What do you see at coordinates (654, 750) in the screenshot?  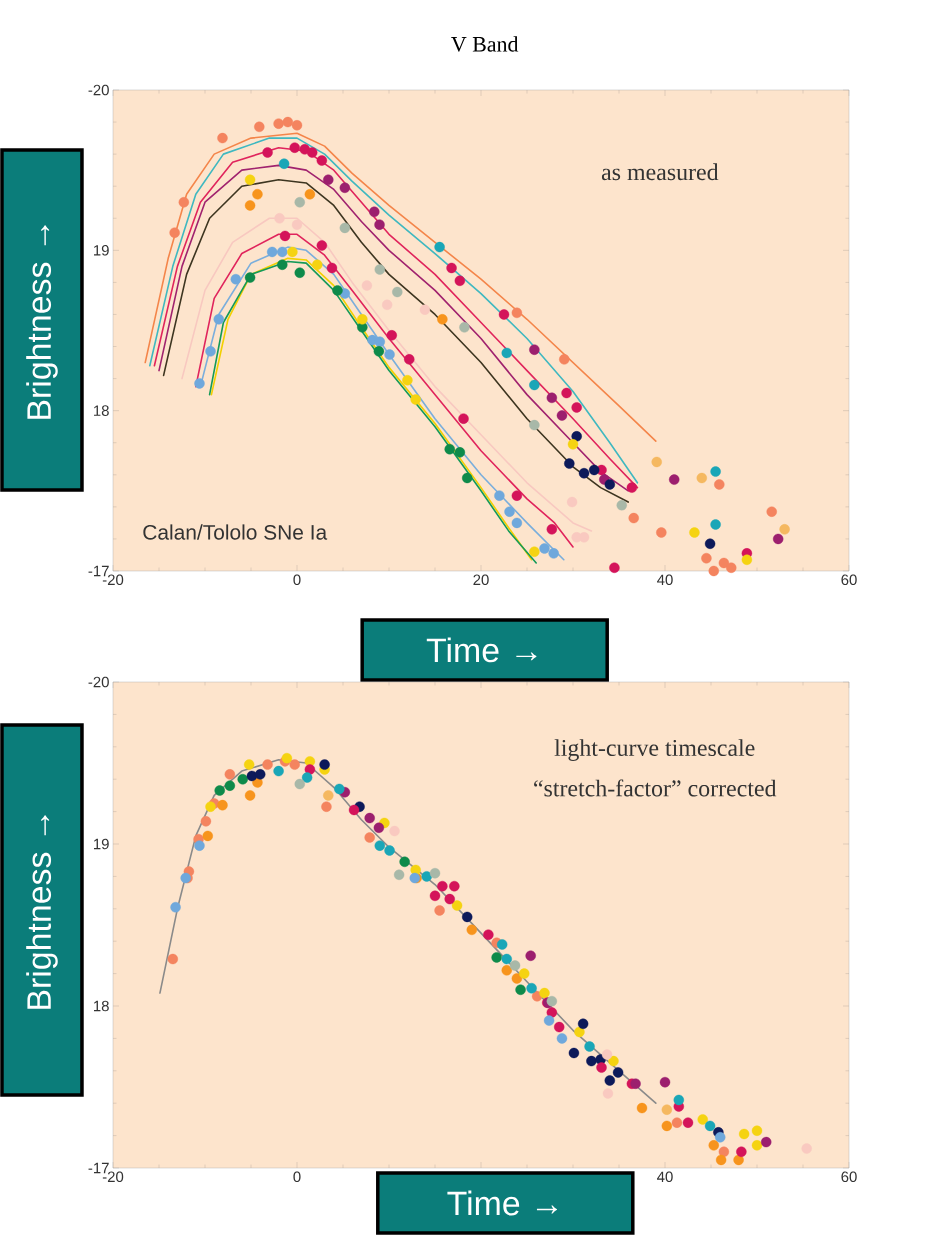 I see `annotation: light-curve timescale` at bounding box center [654, 750].